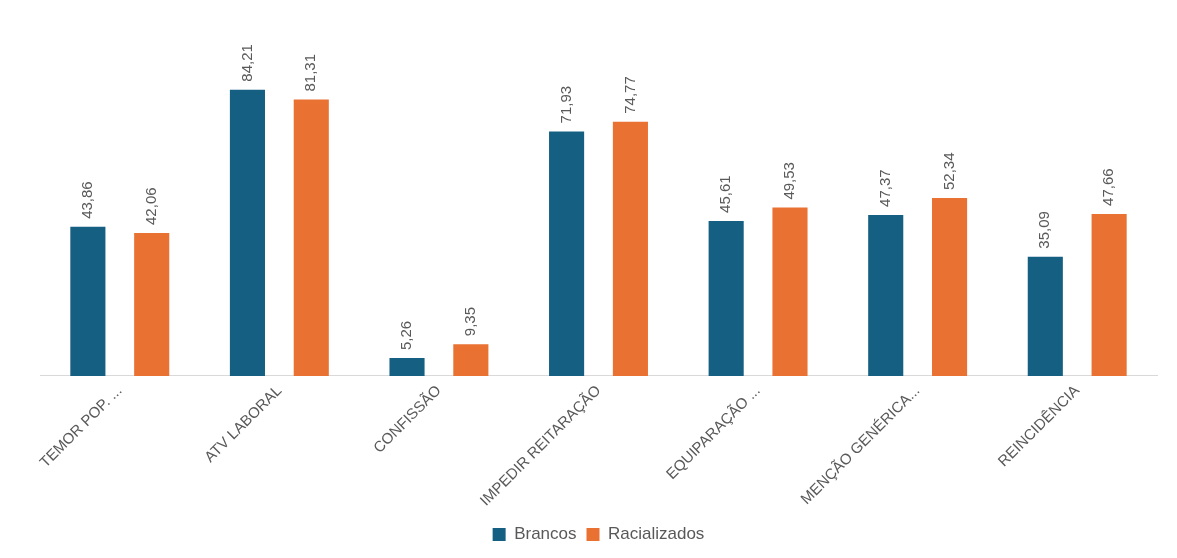 Image resolution: width=1177 pixels, height=558 pixels. Describe the element at coordinates (545, 534) in the screenshot. I see `legend-label: Brancos` at that location.